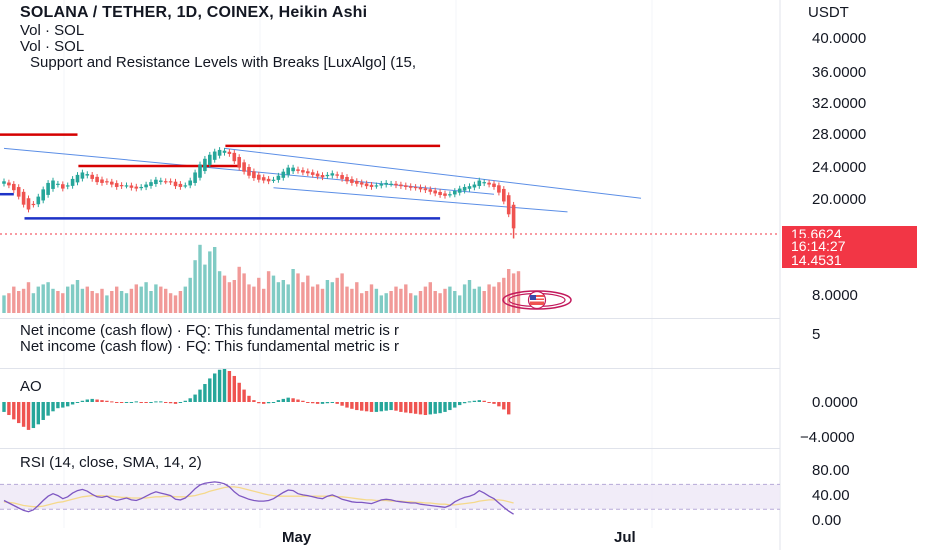 This screenshot has width=932, height=550. Describe the element at coordinates (31, 386) in the screenshot. I see `ao-pane-title: AO` at that location.